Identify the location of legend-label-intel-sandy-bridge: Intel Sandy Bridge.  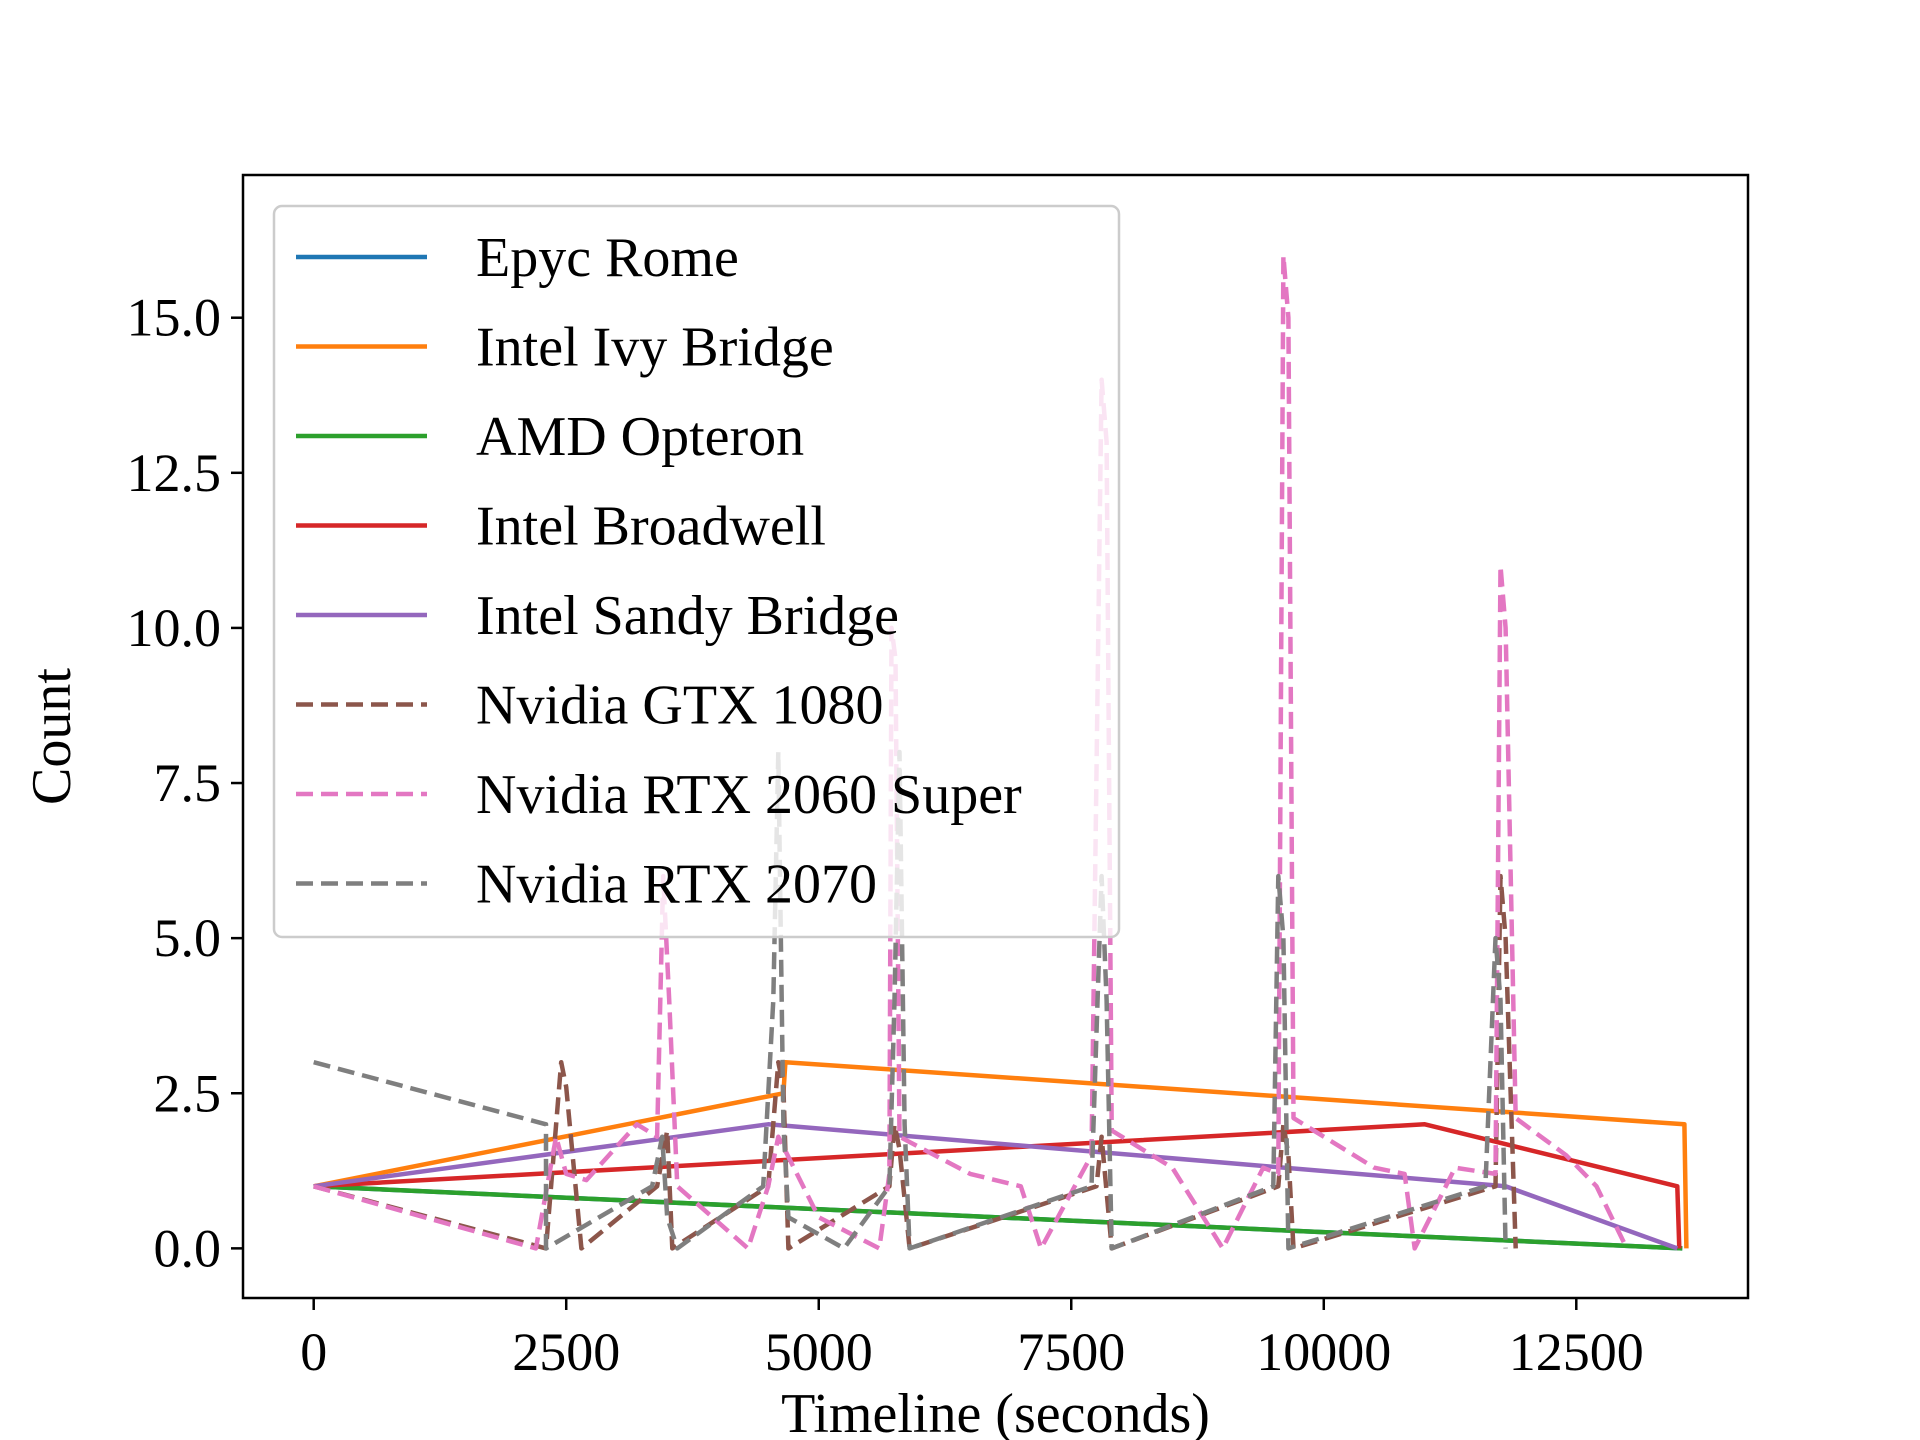
(687, 616).